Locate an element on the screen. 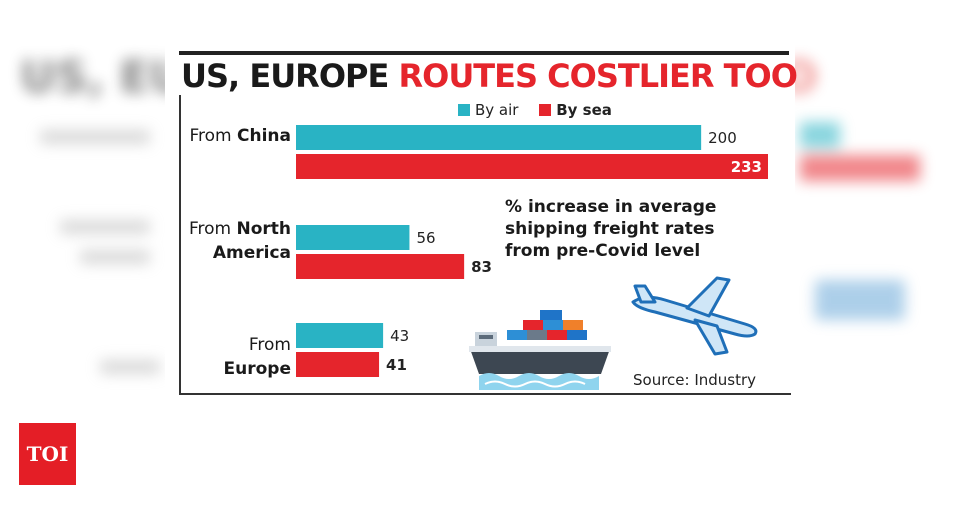 The height and width of the screenshot is (521, 960). legend: By air By sea is located at coordinates (543, 110).